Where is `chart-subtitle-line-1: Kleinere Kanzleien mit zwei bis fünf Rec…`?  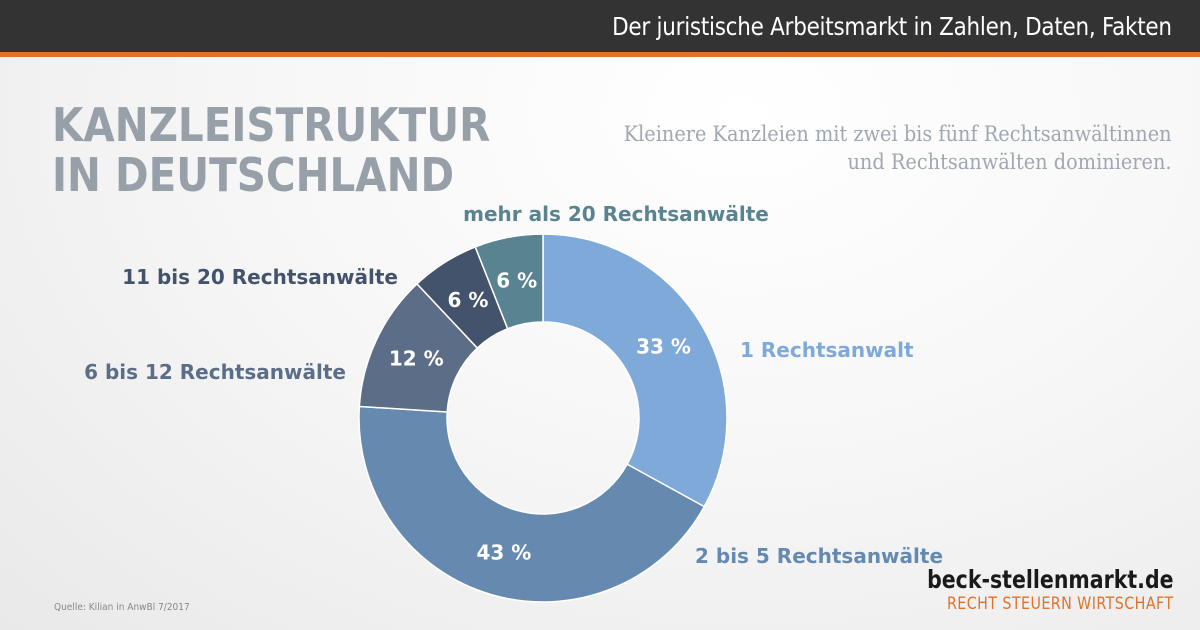 chart-subtitle-line-1: Kleinere Kanzleien mit zwei bis fünf Rec… is located at coordinates (898, 134).